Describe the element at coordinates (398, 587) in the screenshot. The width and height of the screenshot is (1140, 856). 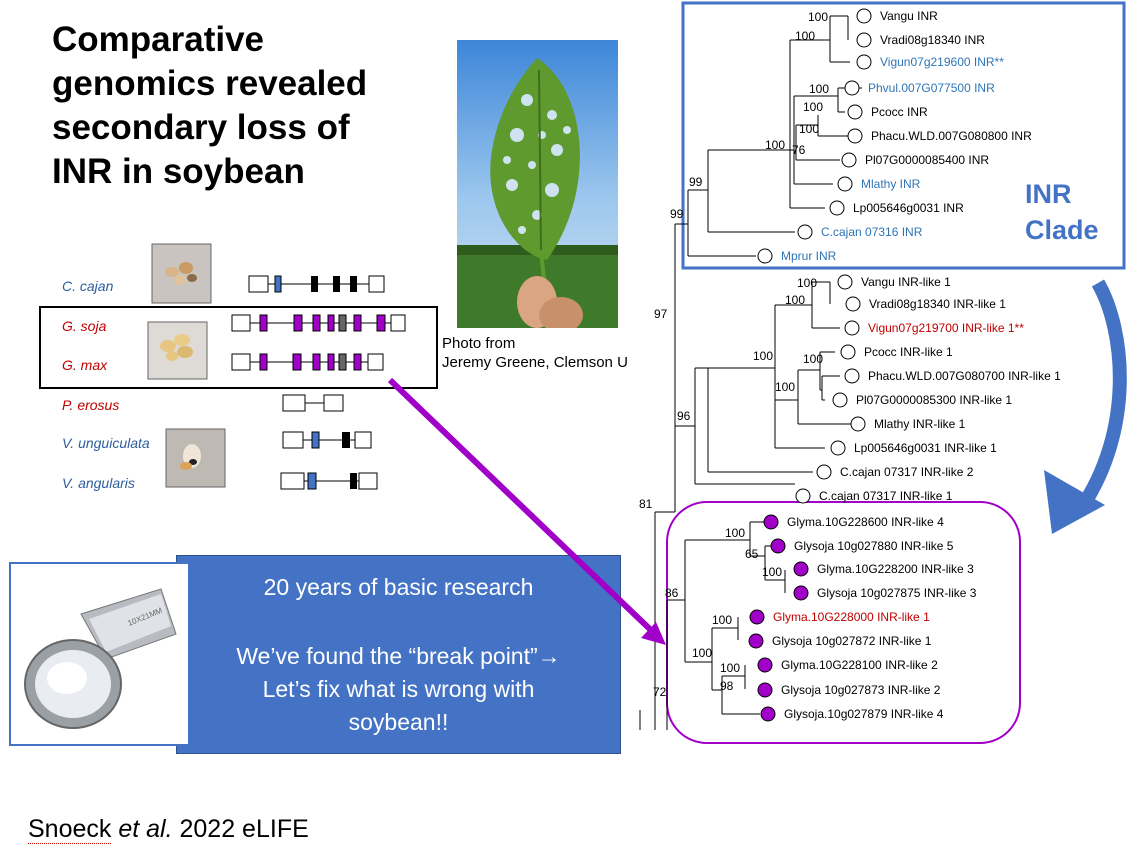
I see `callout-line: 20 years of basic research` at that location.